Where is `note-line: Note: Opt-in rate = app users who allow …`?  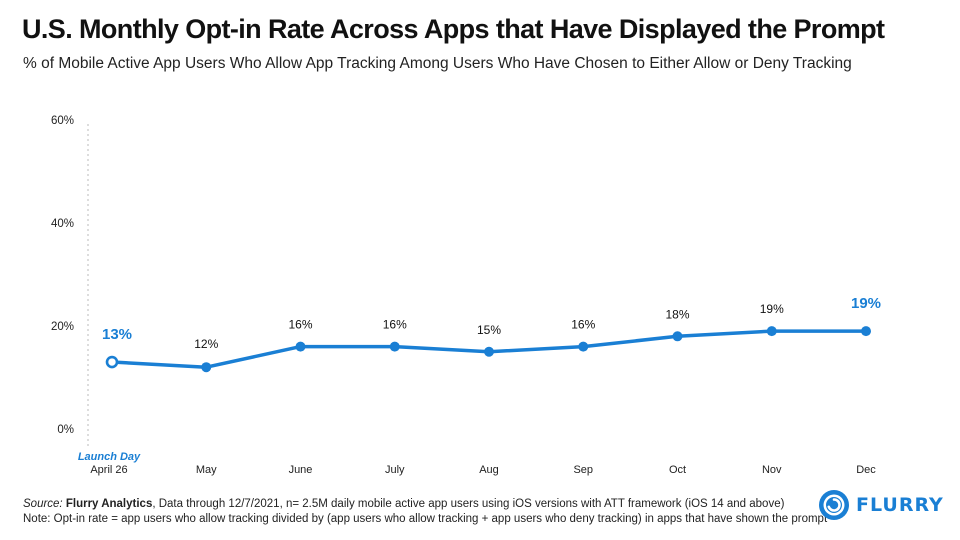 note-line: Note: Opt-in rate = app users who allow … is located at coordinates (425, 519).